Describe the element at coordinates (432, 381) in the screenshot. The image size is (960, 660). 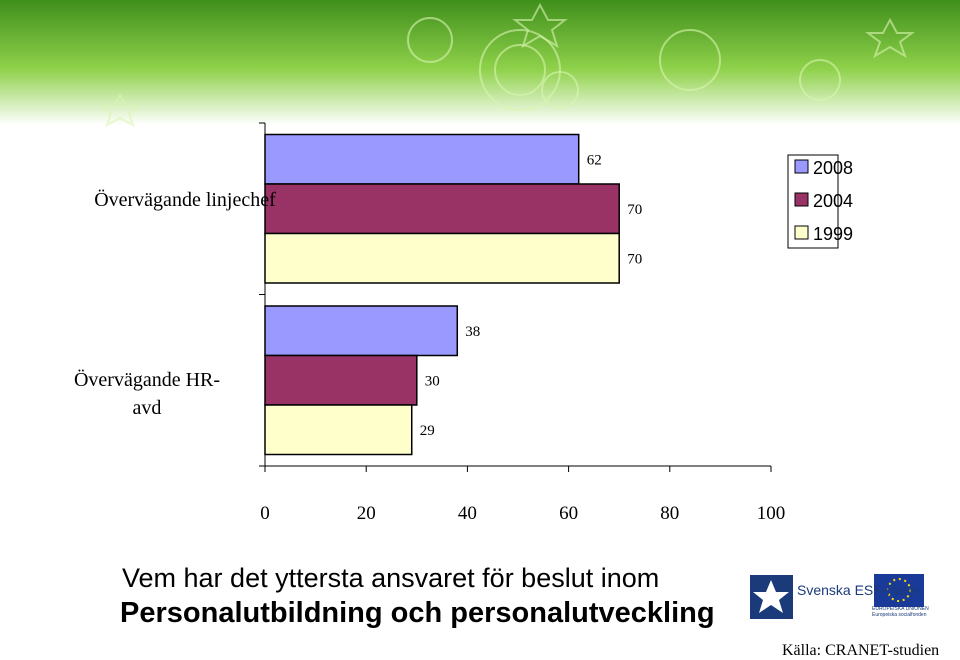
I see `value-label: 30` at that location.